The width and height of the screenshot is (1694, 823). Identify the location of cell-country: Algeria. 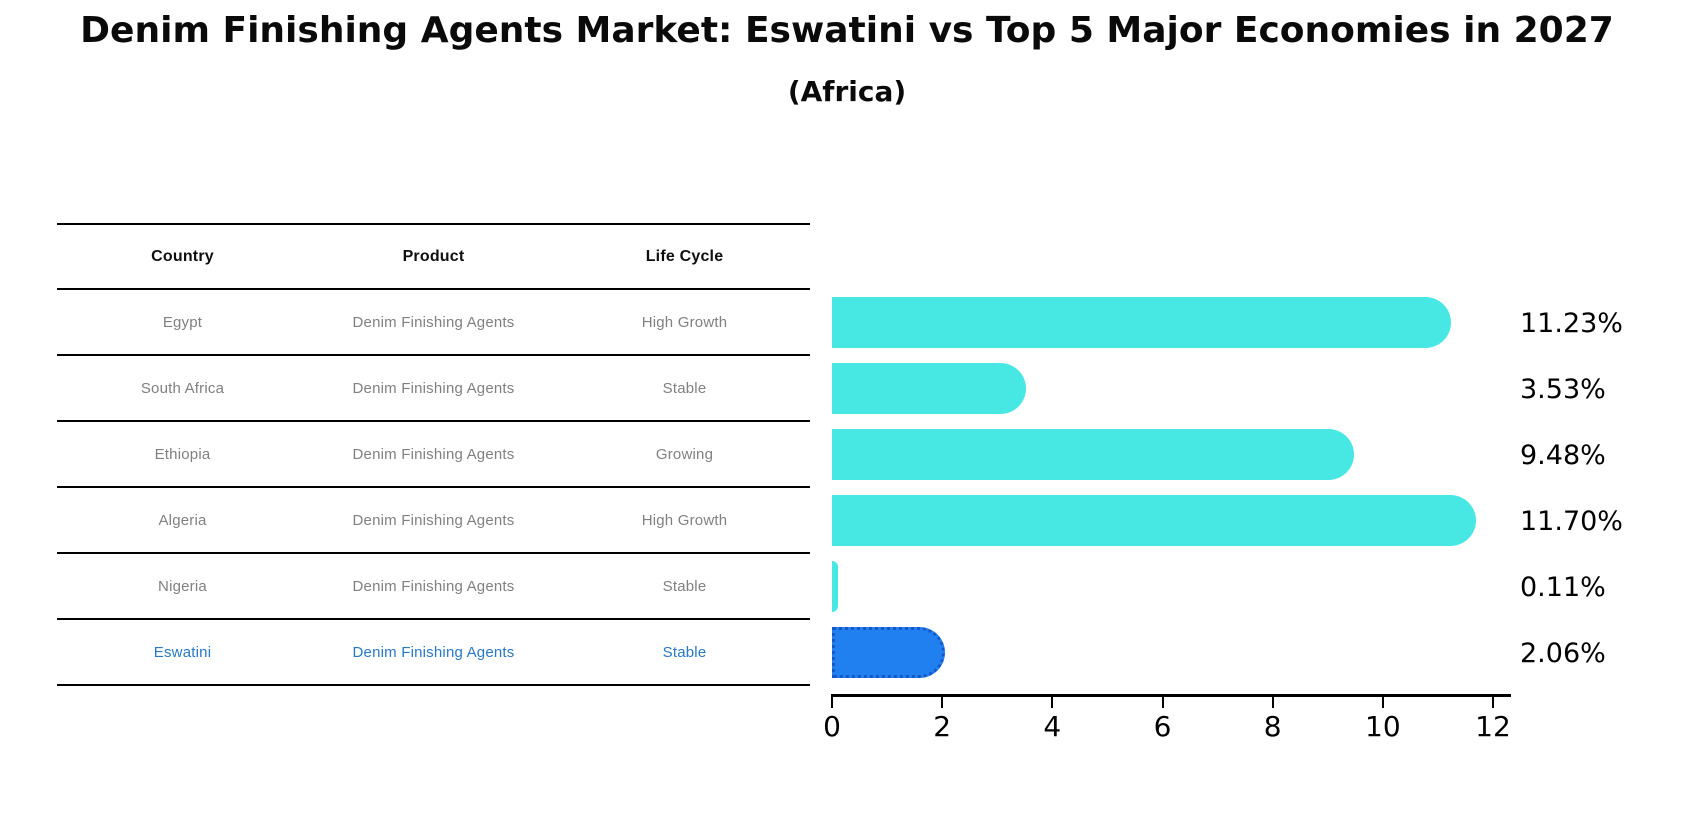
(182, 520).